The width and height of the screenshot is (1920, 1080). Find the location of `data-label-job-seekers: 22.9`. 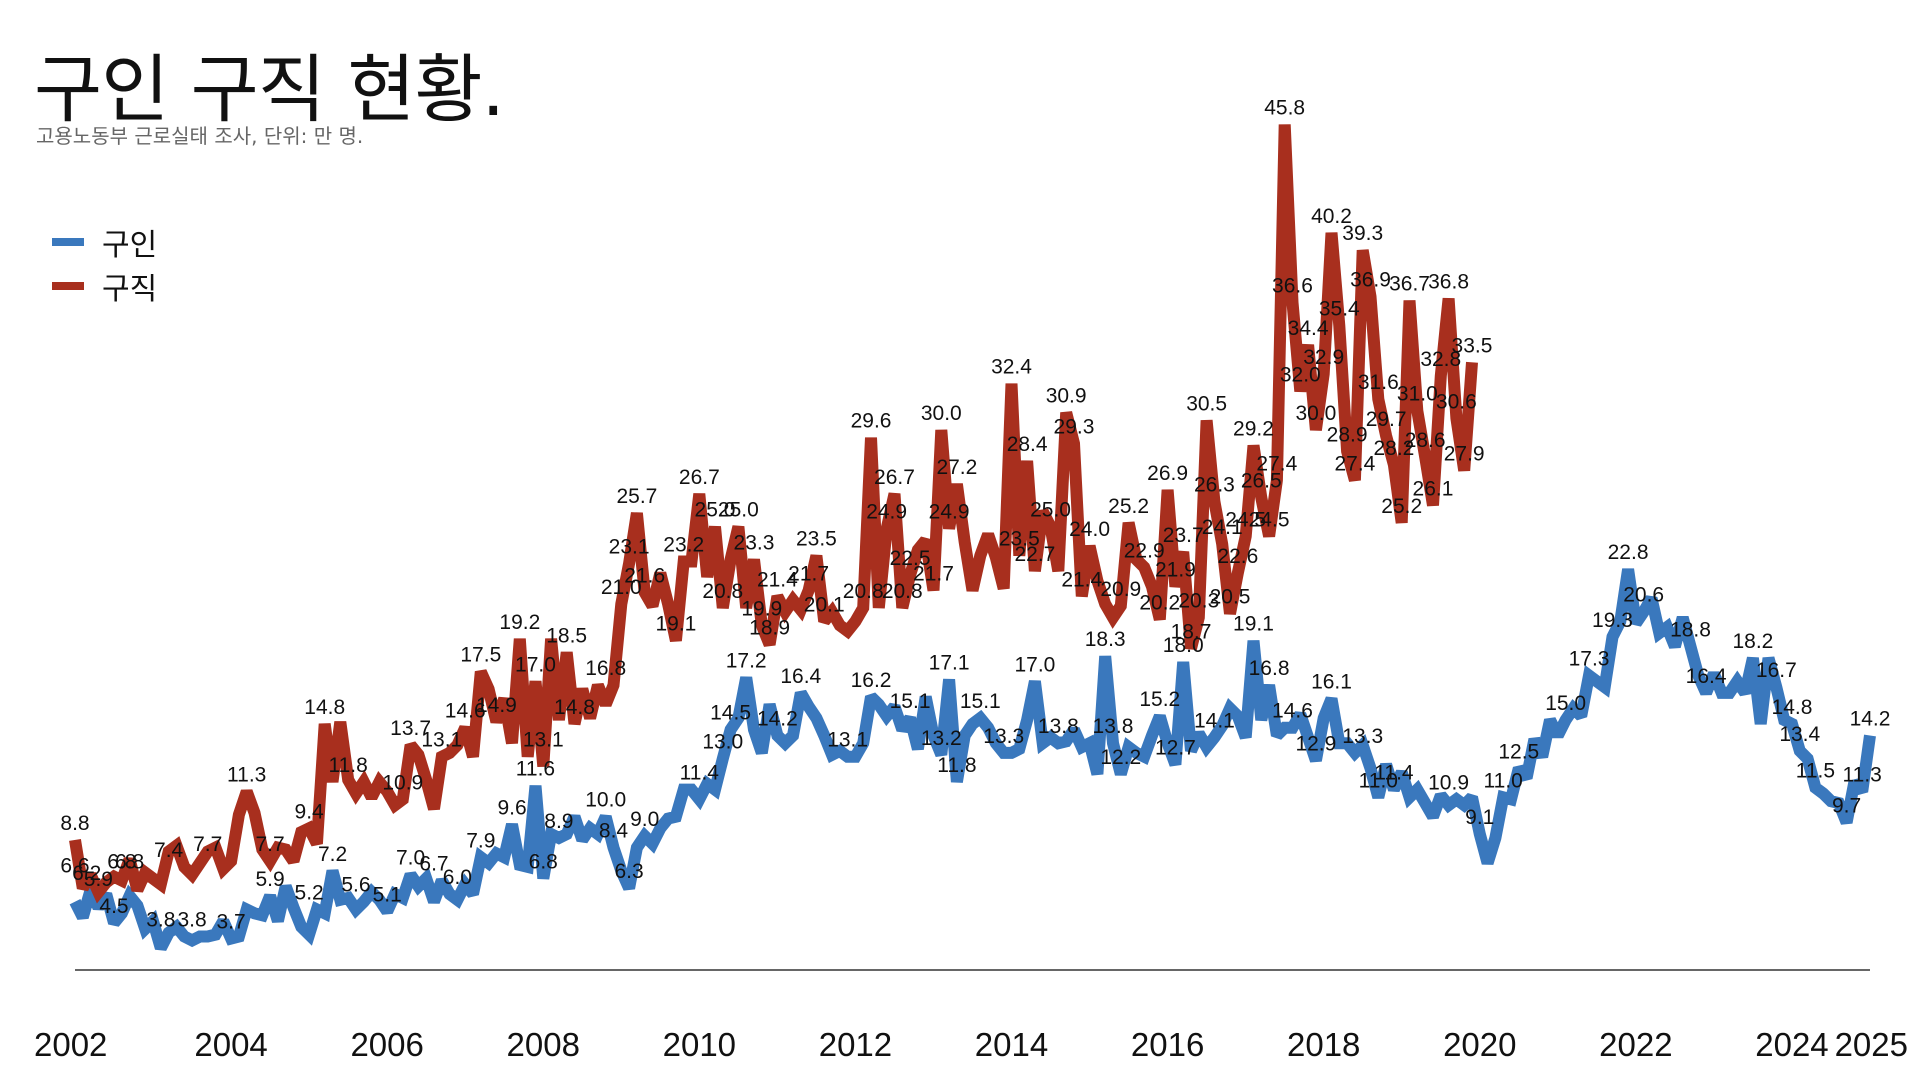

data-label-job-seekers: 22.9 is located at coordinates (1144, 550).